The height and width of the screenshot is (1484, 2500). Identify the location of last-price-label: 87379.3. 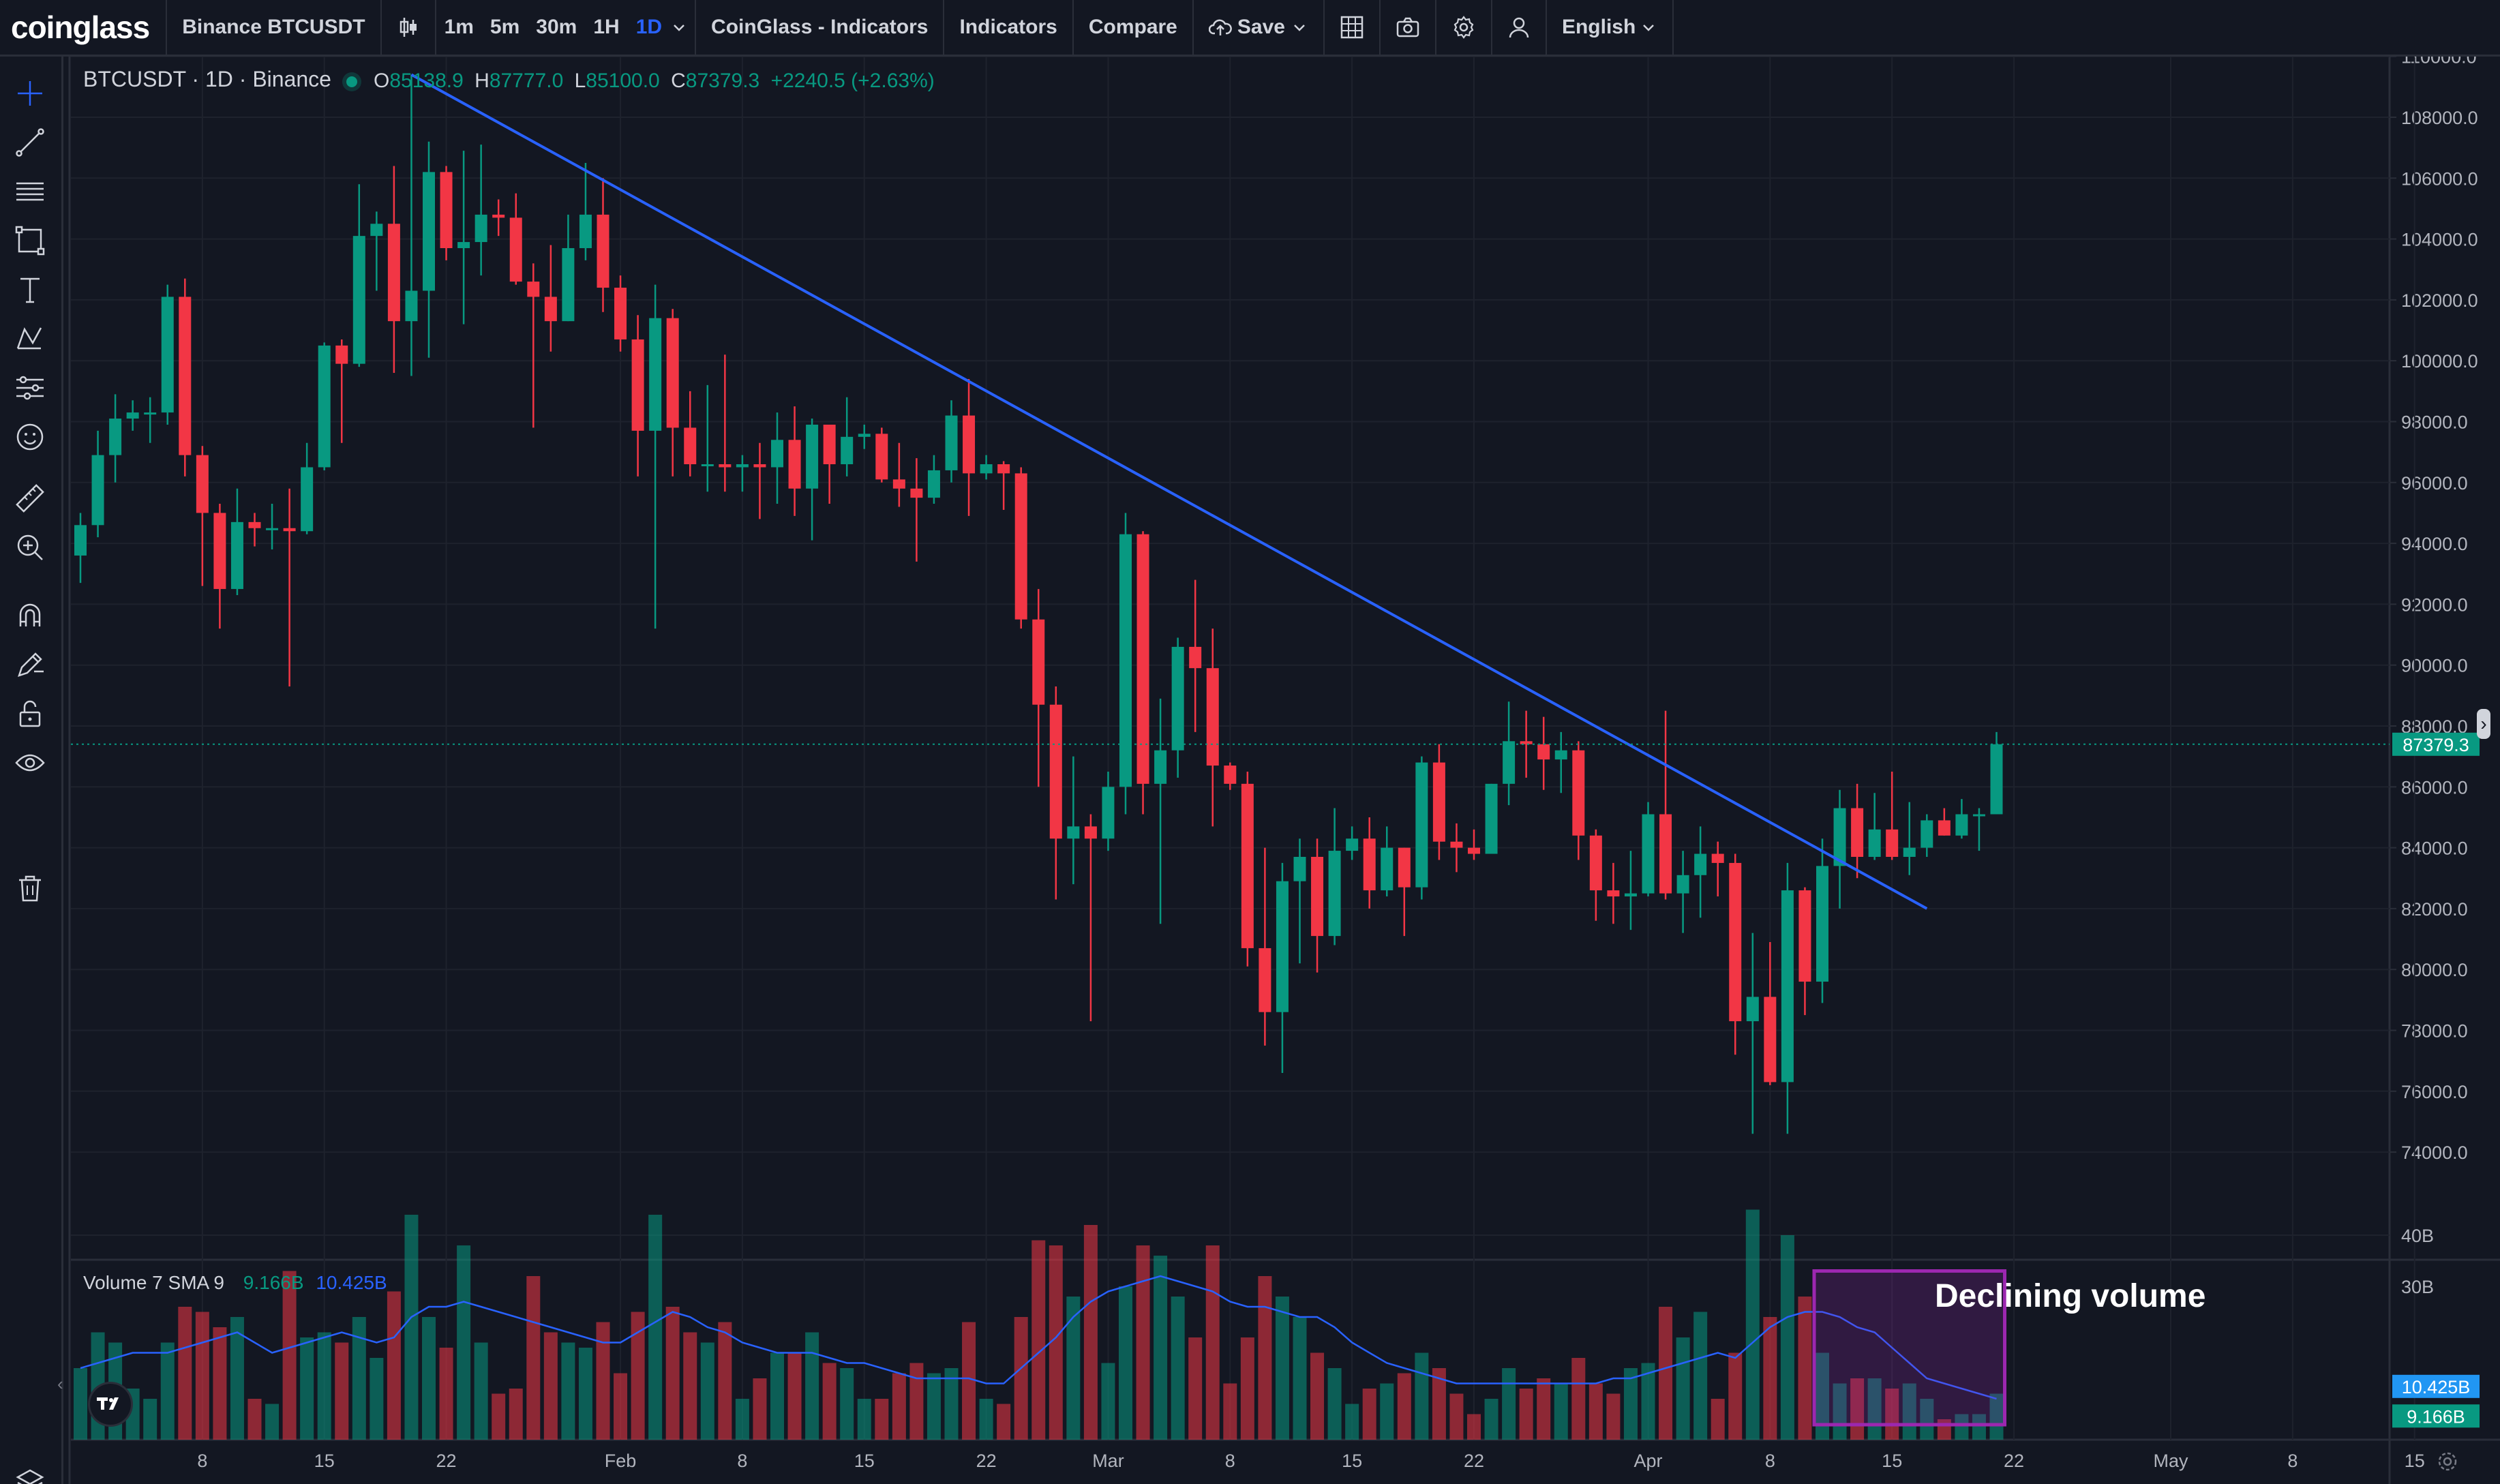
(2436, 745).